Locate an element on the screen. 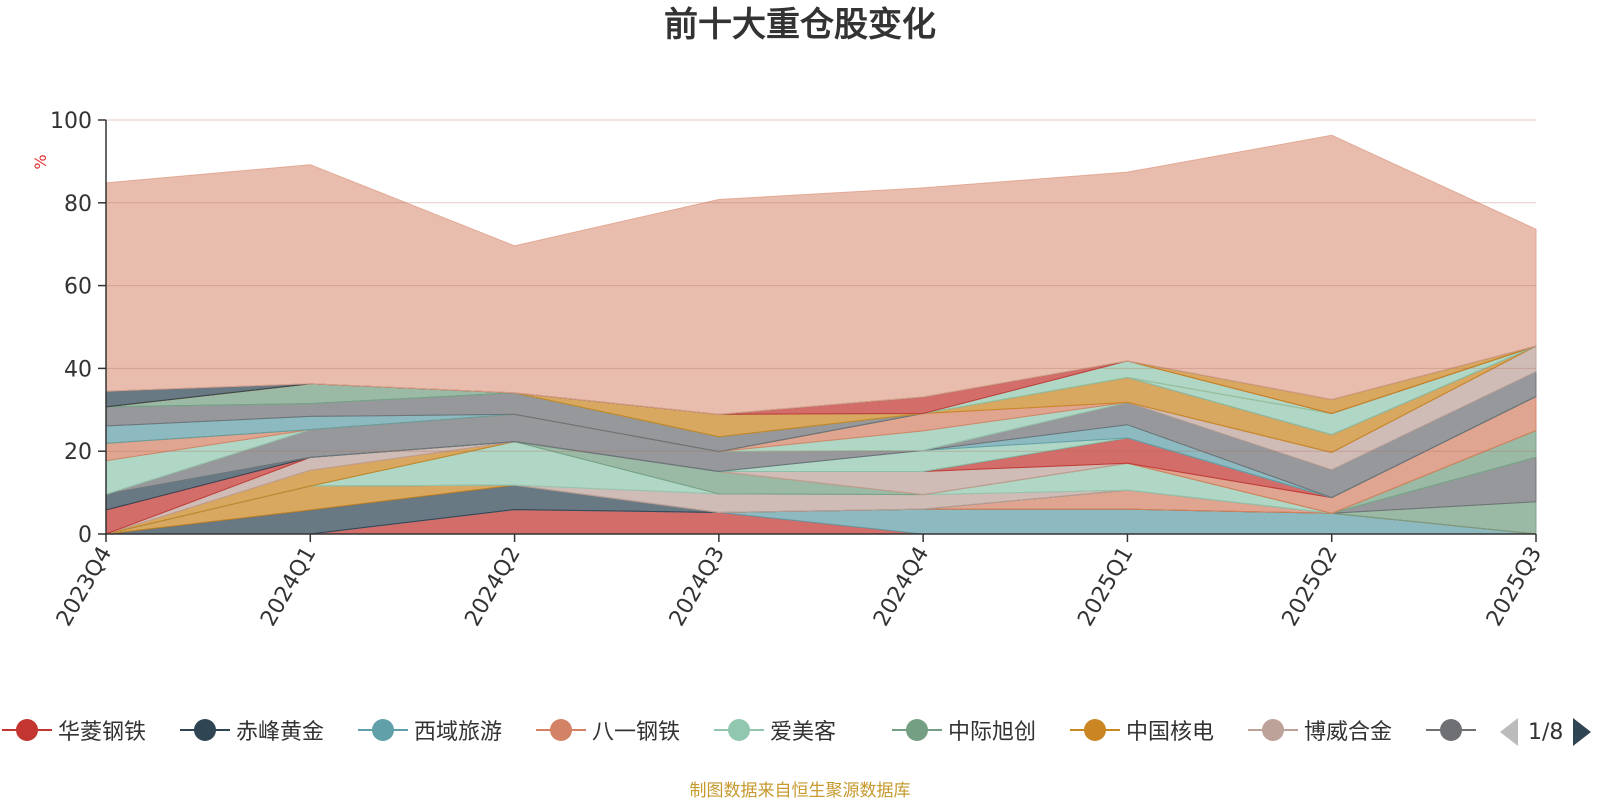 This screenshot has height=801, width=1600. y-tick-label: 80 is located at coordinates (78, 204).